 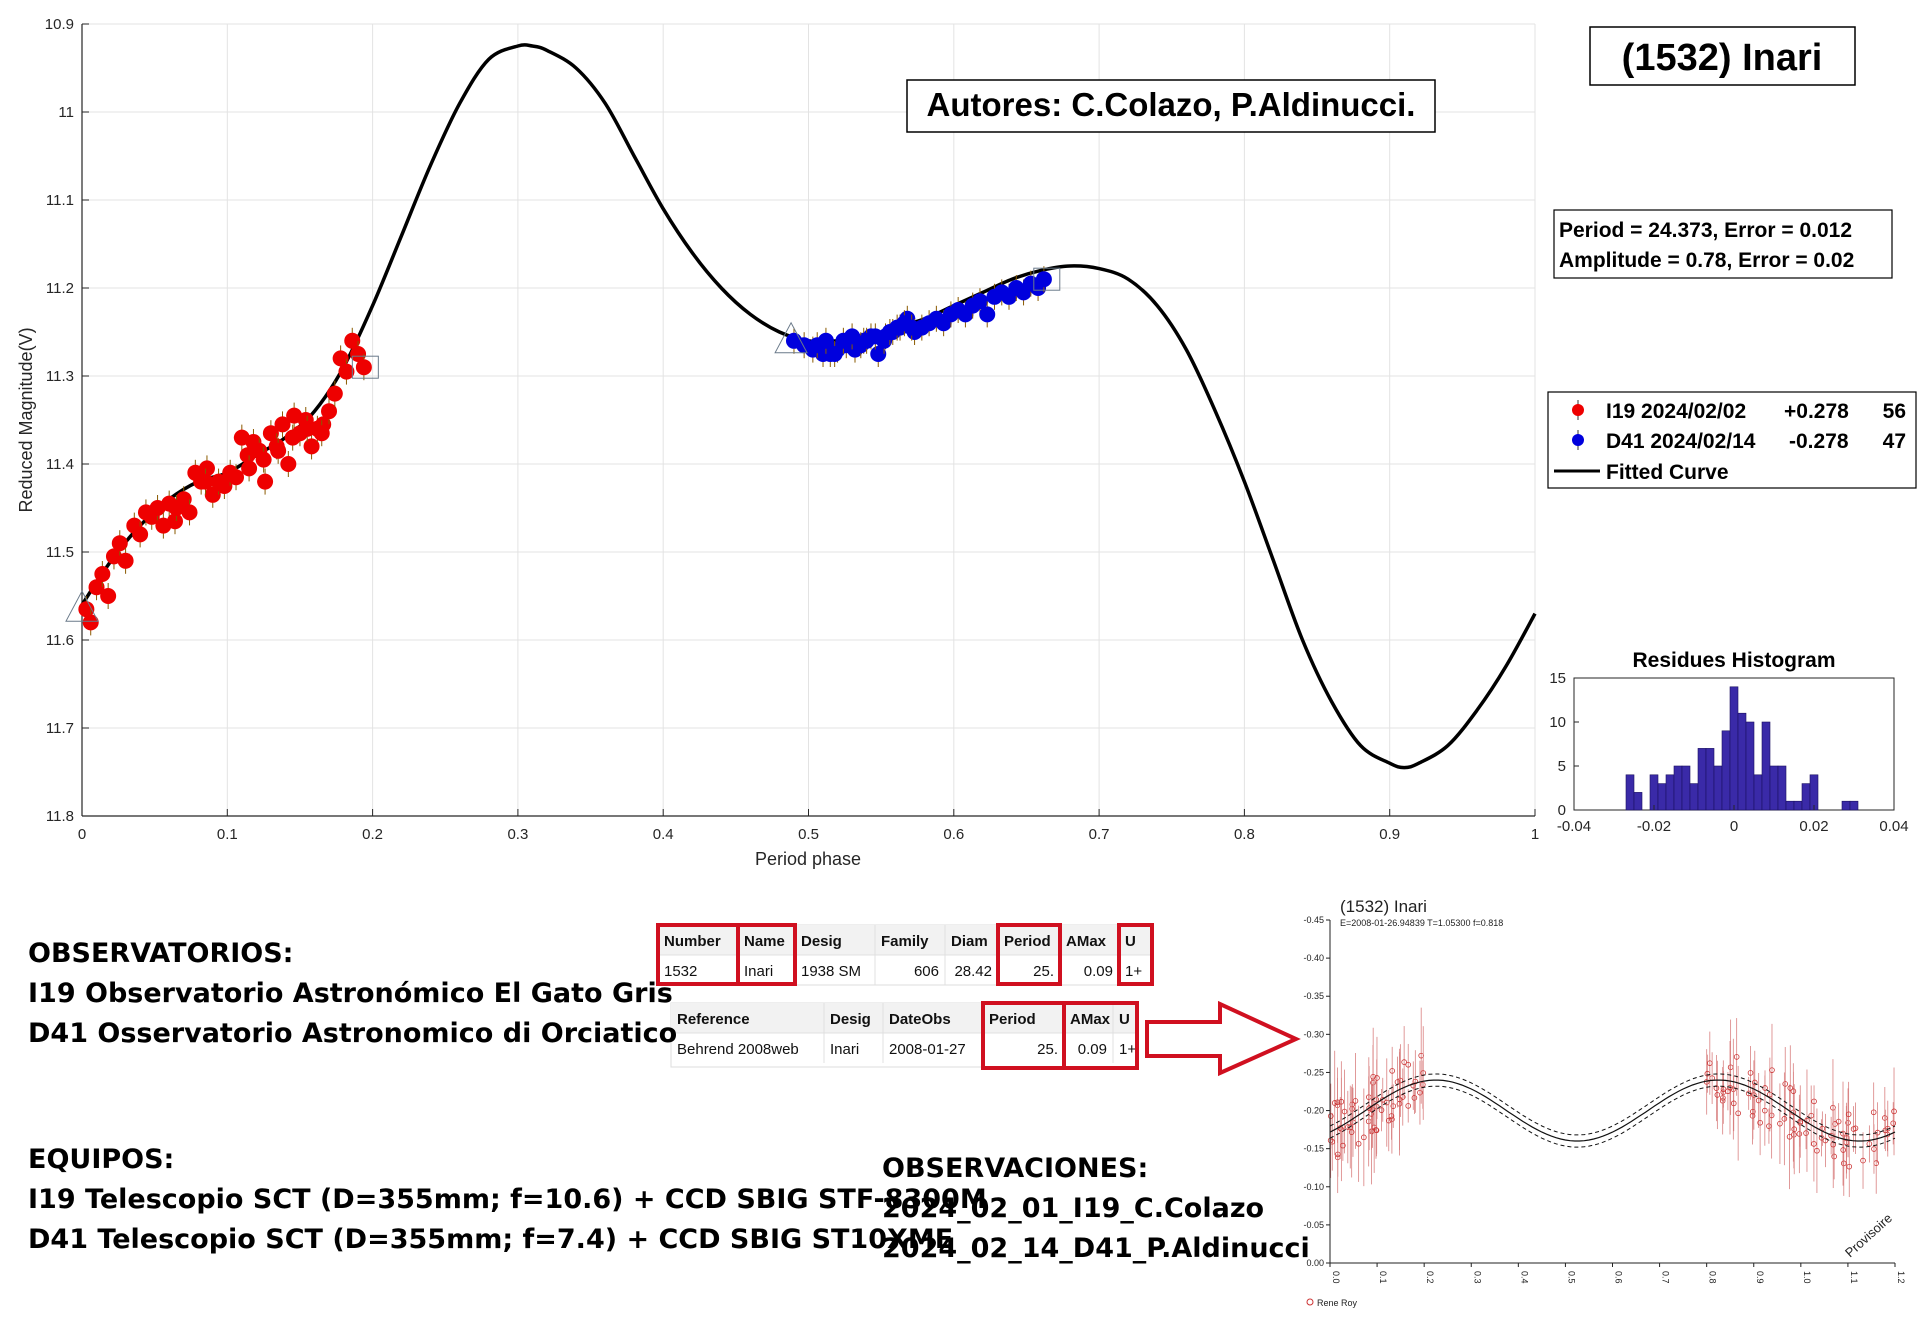 I want to click on equipos-heading: EQUIPOS:, so click(x=101, y=1159).